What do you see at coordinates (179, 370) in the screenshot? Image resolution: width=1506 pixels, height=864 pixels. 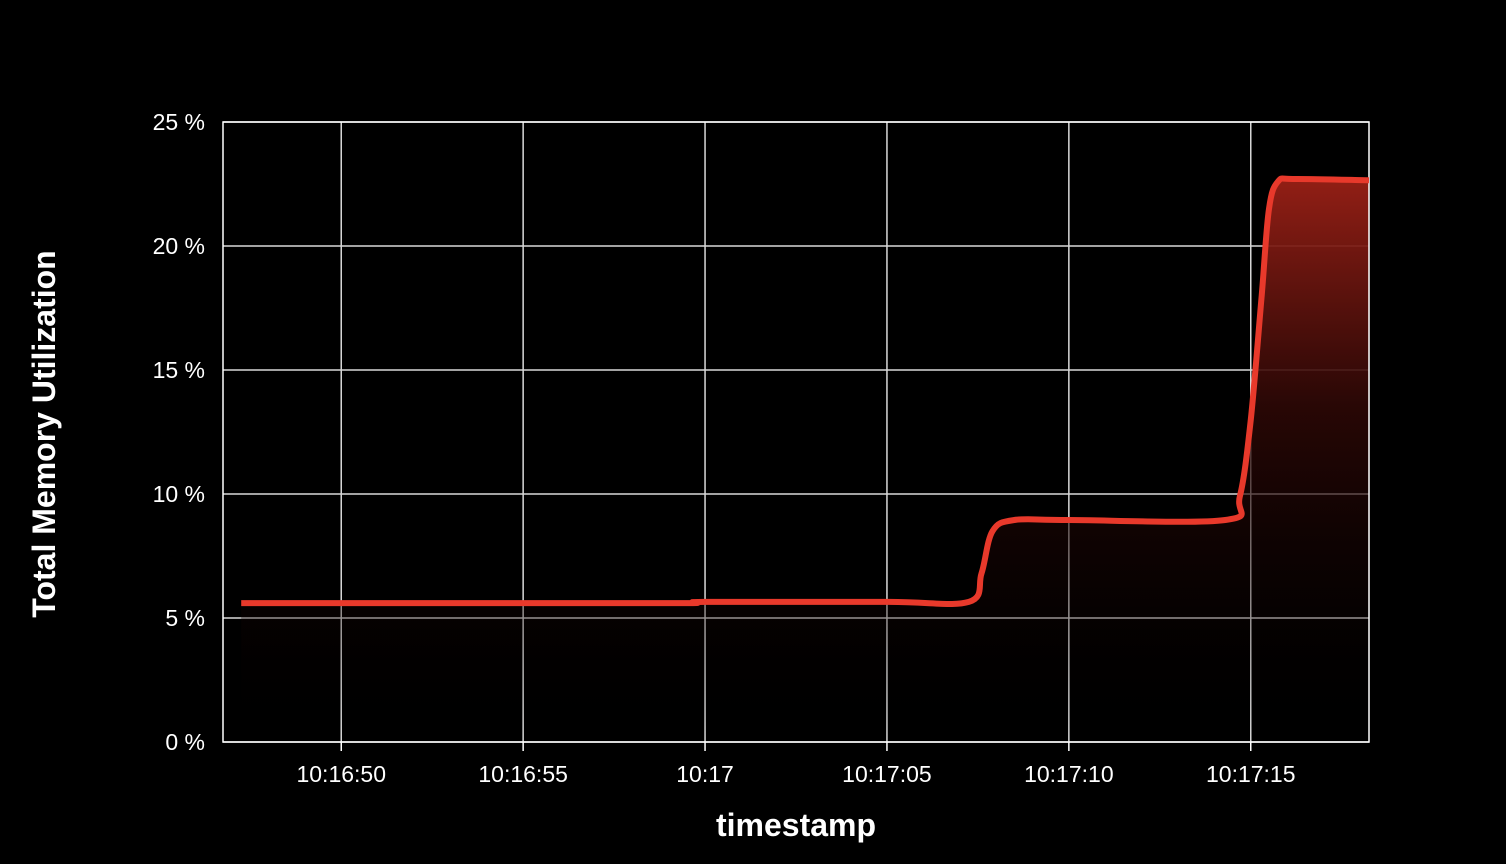 I see `y-tick-label: 15 %` at bounding box center [179, 370].